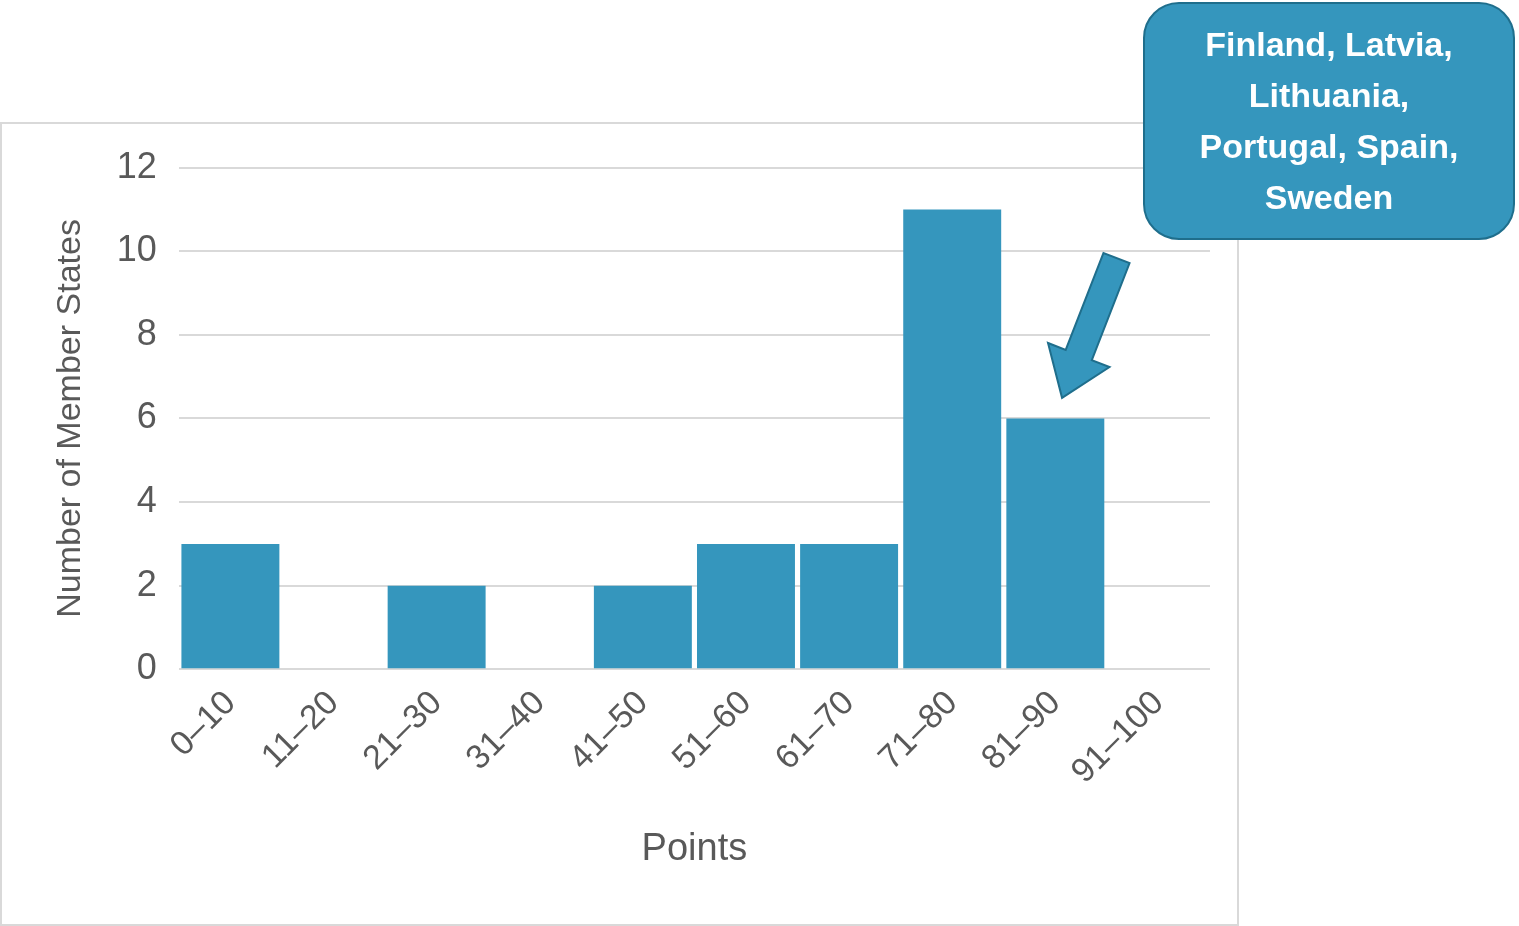 This screenshot has width=1519, height=926. What do you see at coordinates (136, 165) in the screenshot?
I see `y-tick-label: 12` at bounding box center [136, 165].